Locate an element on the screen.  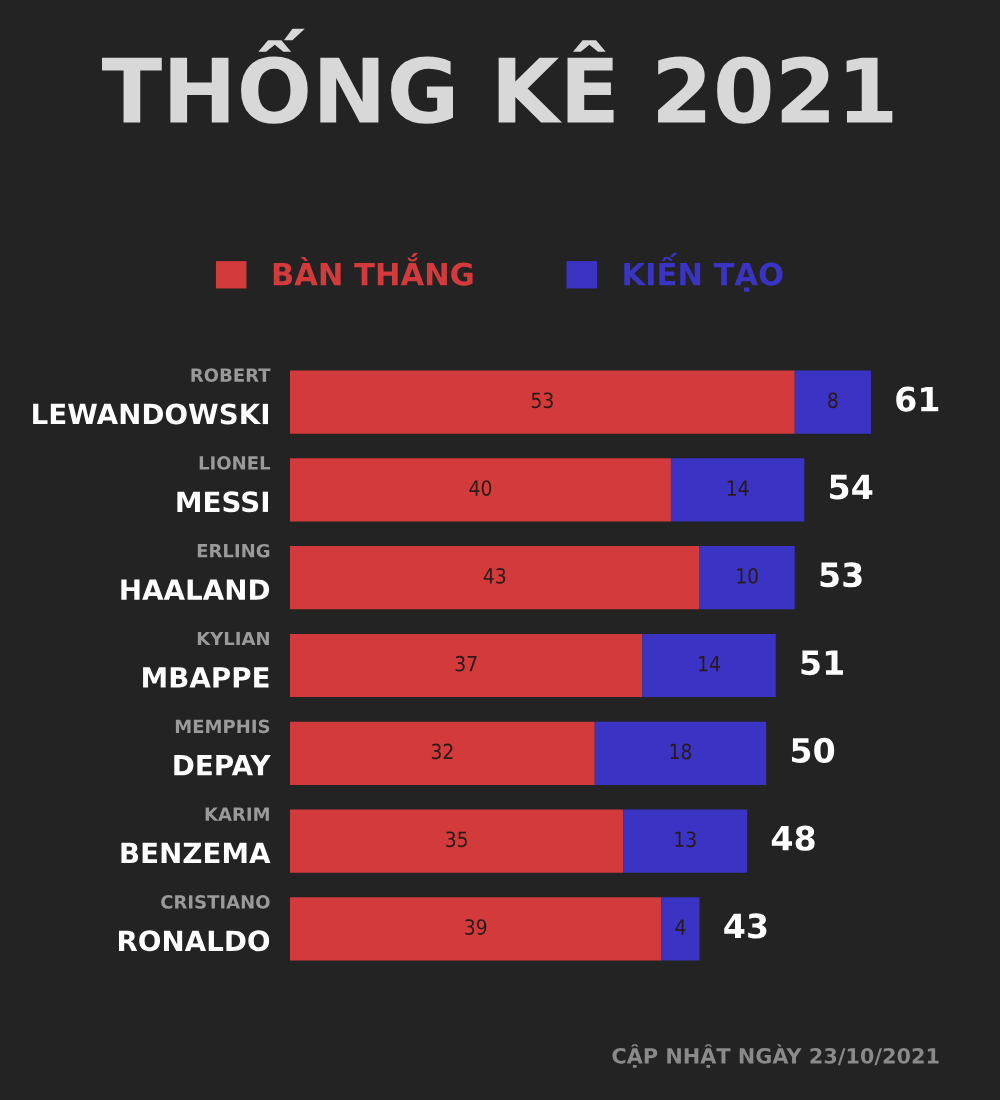
category-label: ERLING HAALAND is located at coordinates (195, 571).